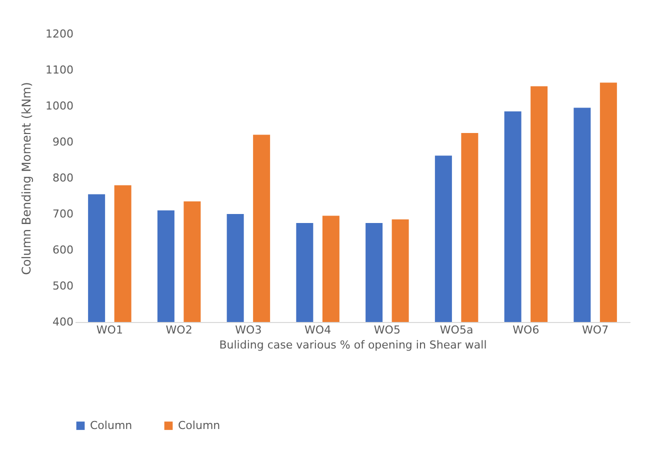  What do you see at coordinates (248, 330) in the screenshot?
I see `x-tick-label: WO3` at bounding box center [248, 330].